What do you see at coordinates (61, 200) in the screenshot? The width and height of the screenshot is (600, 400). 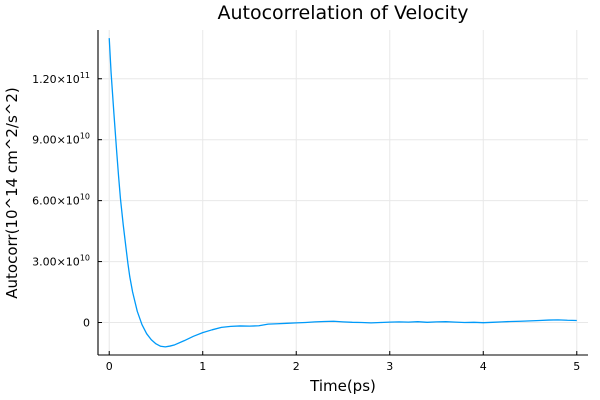 I see `y-tick-label: 6.00×10¹⁰` at bounding box center [61, 200].